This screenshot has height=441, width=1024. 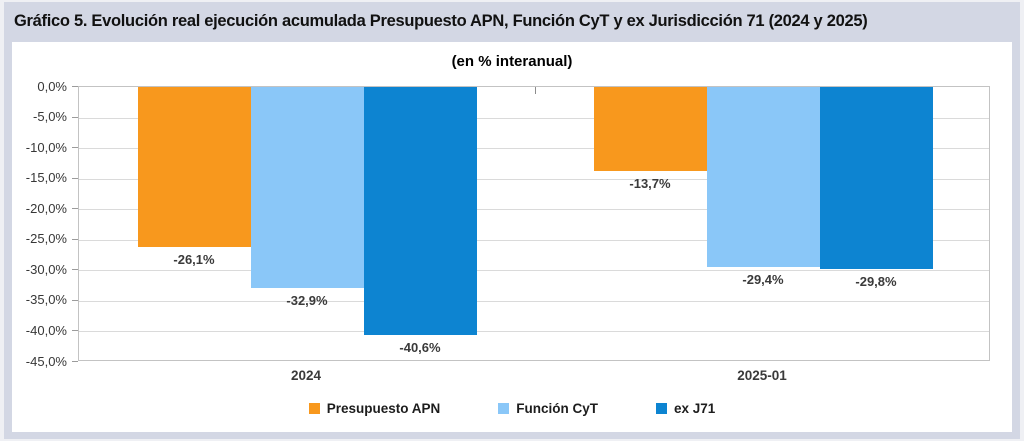 I want to click on y-tick-label: 0,0%, so click(x=52, y=86).